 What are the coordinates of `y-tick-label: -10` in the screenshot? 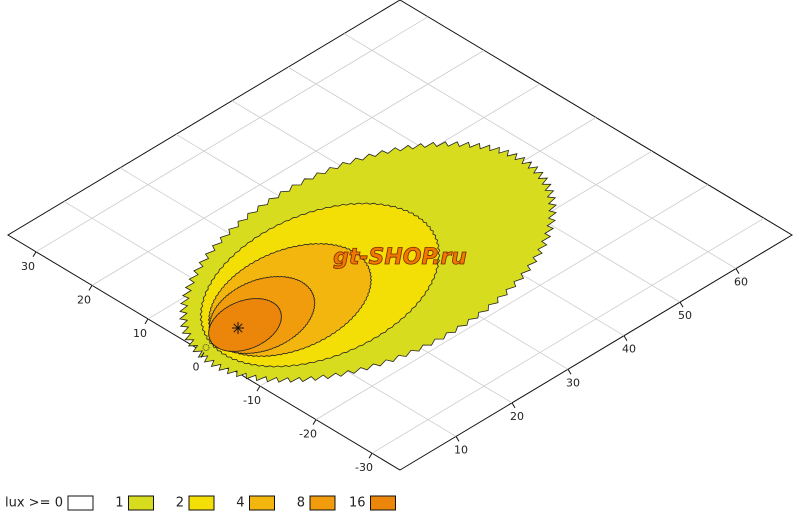 It's located at (252, 400).